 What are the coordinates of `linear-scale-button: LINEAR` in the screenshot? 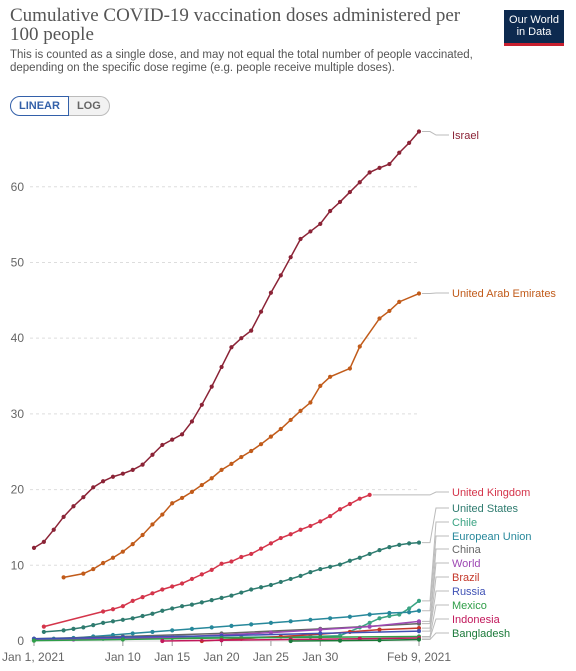 It's located at (39, 106).